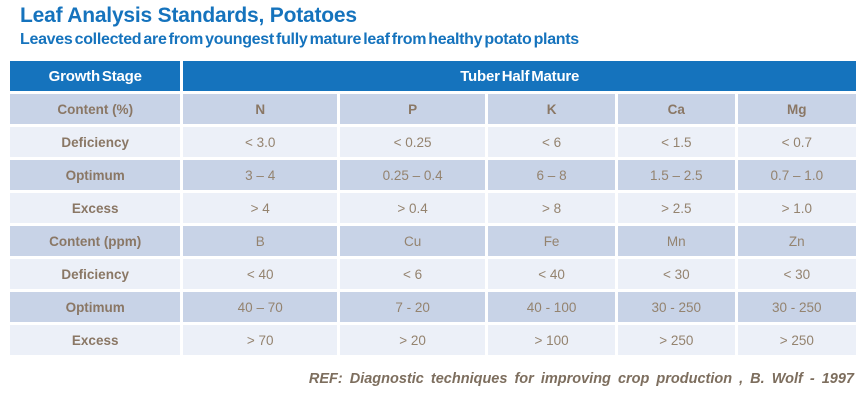 The width and height of the screenshot is (866, 417). Describe the element at coordinates (260, 175) in the screenshot. I see `cell: 3 – 4` at that location.